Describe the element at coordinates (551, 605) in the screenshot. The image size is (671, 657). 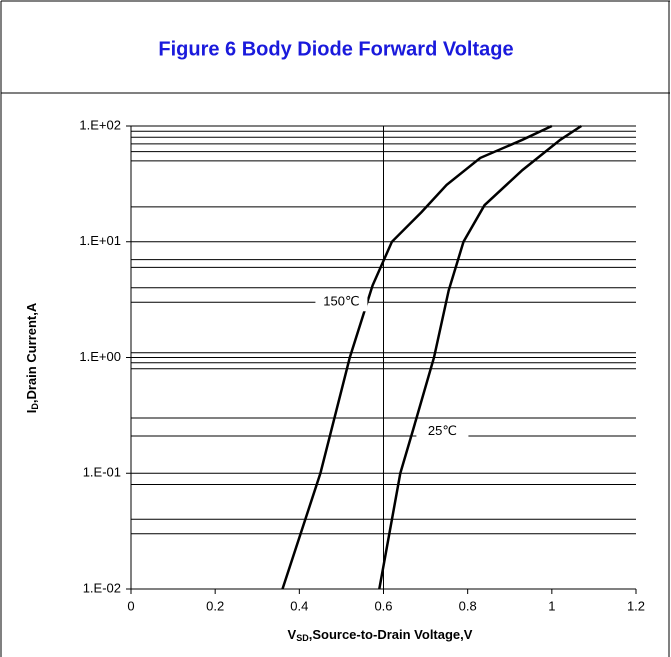
I see `x-tick-label: 1` at that location.